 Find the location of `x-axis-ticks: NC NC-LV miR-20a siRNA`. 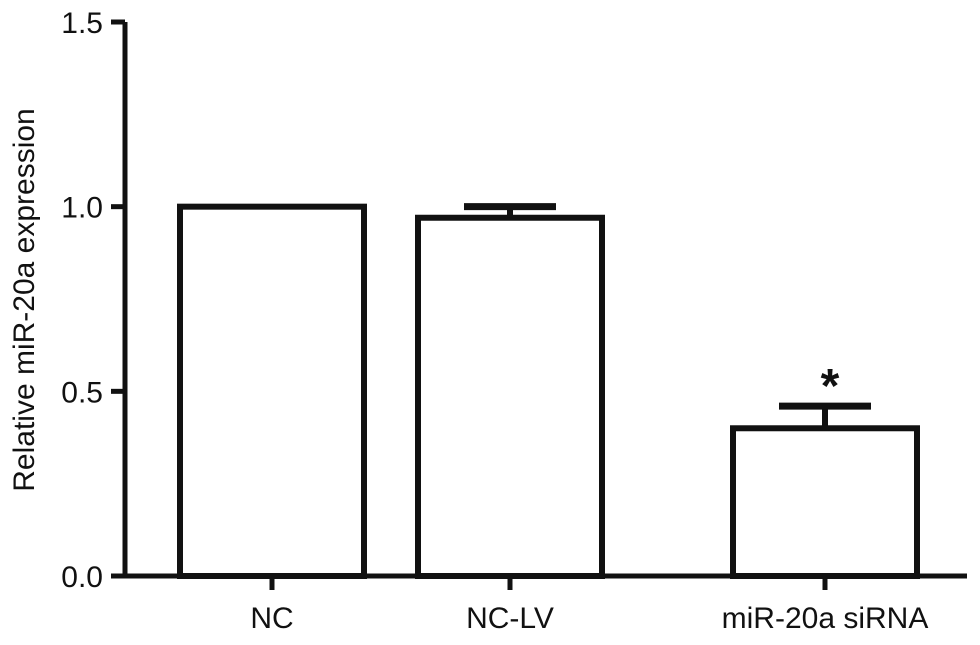

x-axis-ticks: NC NC-LV miR-20a siRNA is located at coordinates (589, 605).